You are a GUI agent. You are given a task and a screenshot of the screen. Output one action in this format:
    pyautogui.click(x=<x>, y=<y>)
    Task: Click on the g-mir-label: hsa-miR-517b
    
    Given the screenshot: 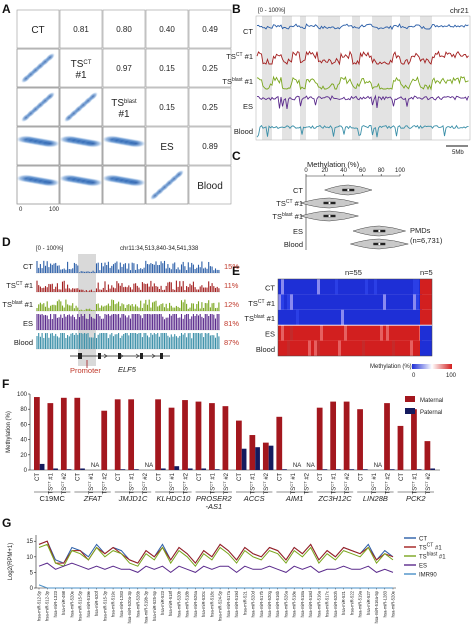 What is the action you would take?
    pyautogui.click(x=261, y=603)
    